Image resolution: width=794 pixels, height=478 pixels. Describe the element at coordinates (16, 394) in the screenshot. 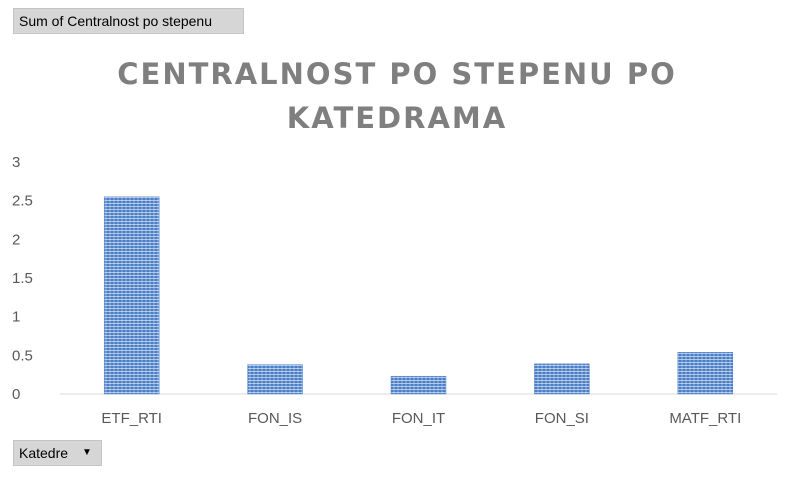

I see `y-tick-label: 0` at that location.